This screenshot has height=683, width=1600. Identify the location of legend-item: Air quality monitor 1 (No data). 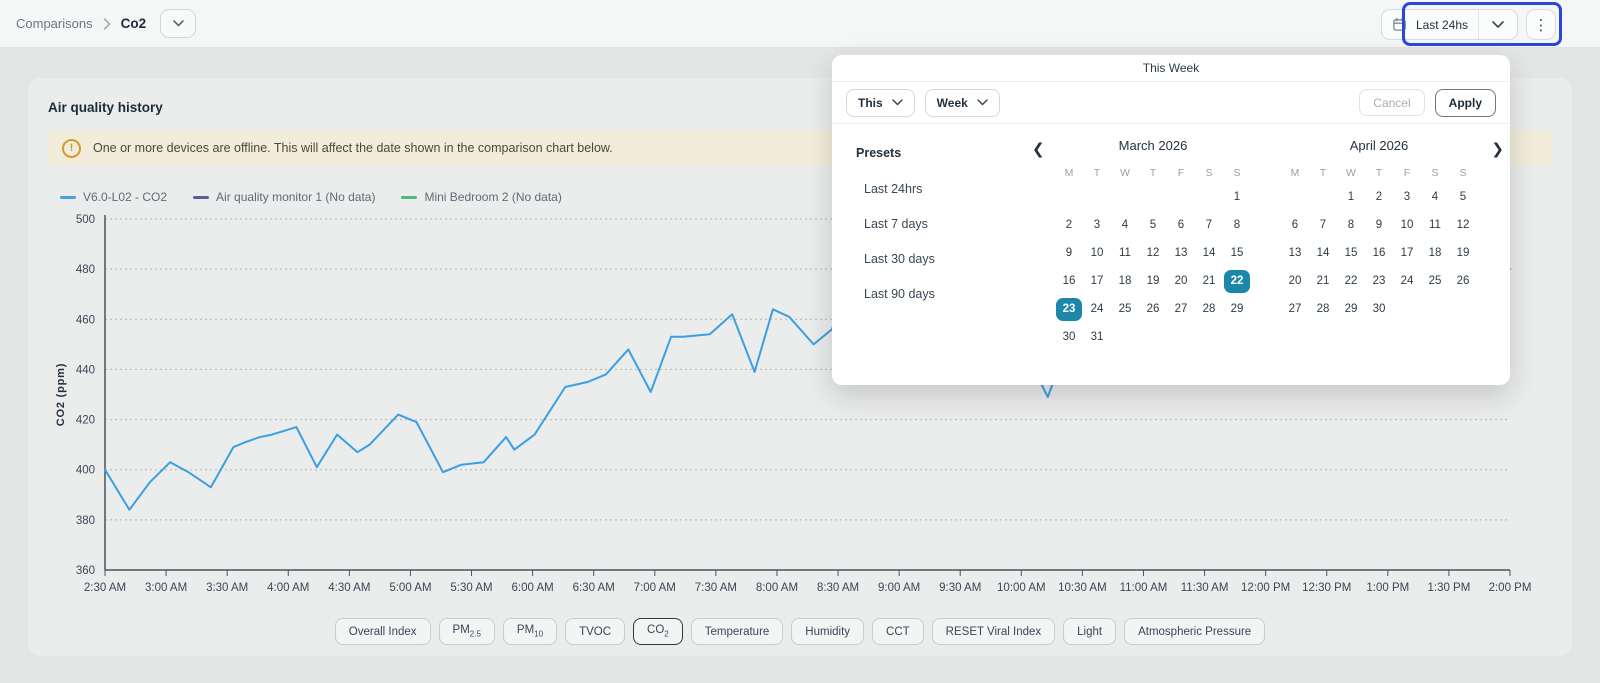
(284, 197).